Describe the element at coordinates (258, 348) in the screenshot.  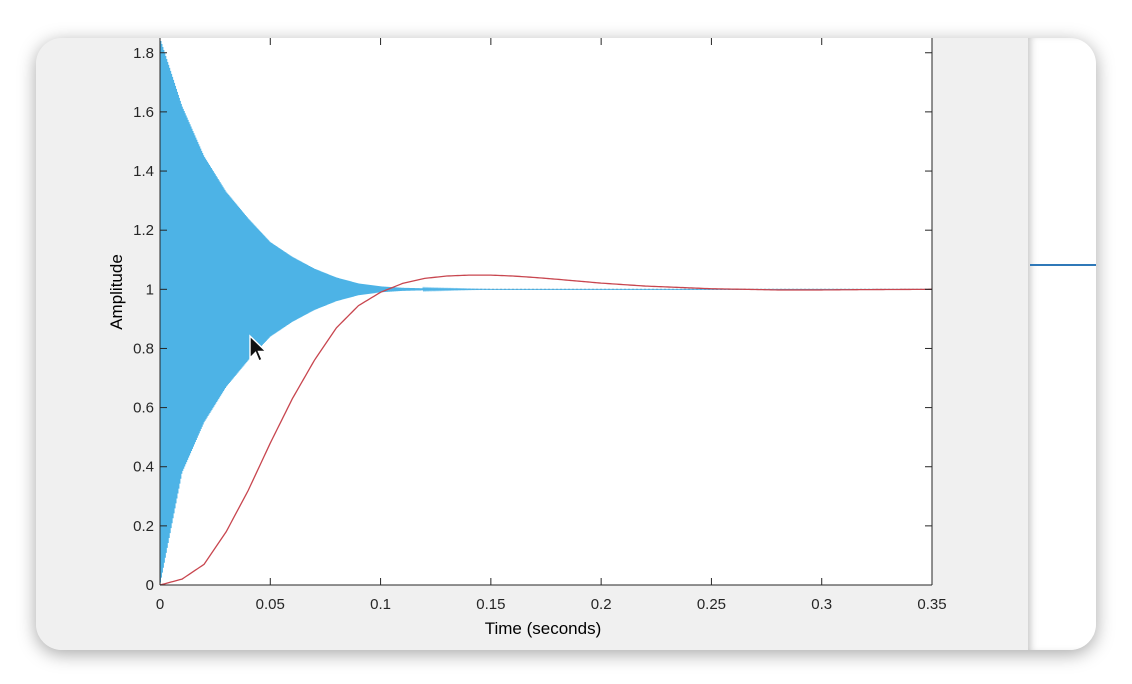
I see `mouse-pointer-icon` at that location.